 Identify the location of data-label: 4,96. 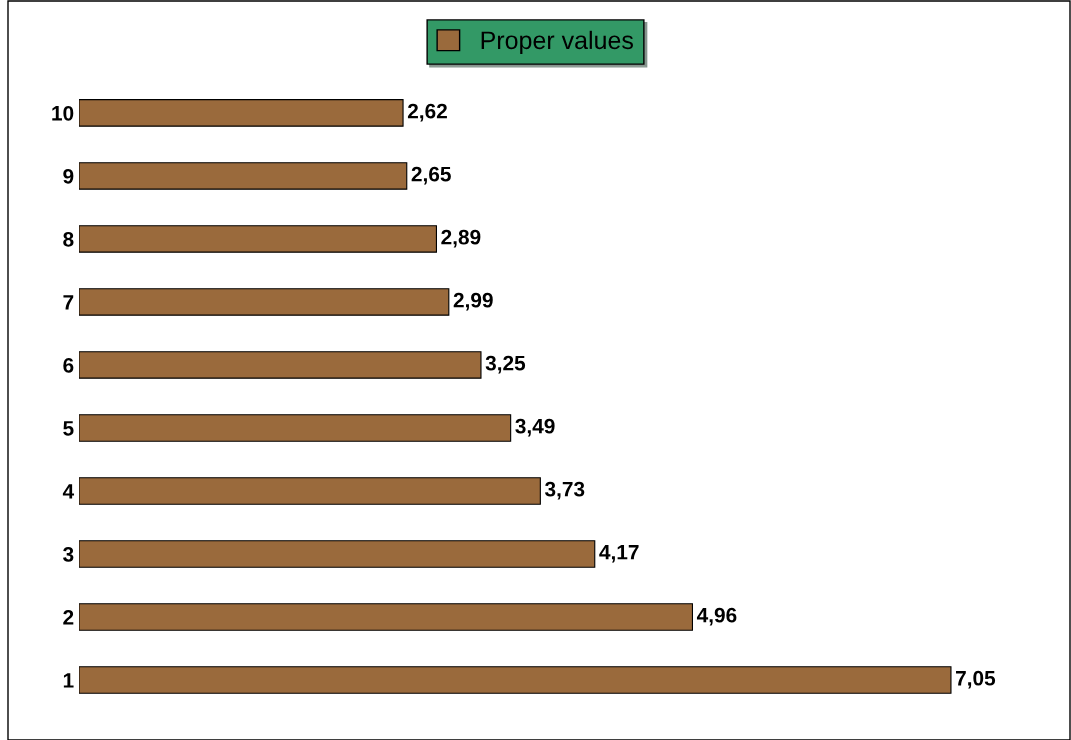
(716, 616).